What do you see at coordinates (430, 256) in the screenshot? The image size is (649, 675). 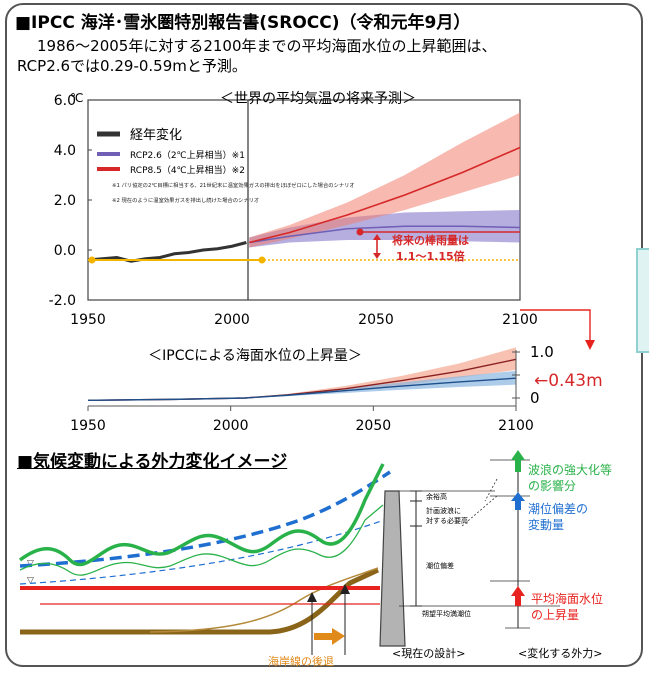 I see `future-annotation-2: 1.1〜1.15倍` at bounding box center [430, 256].